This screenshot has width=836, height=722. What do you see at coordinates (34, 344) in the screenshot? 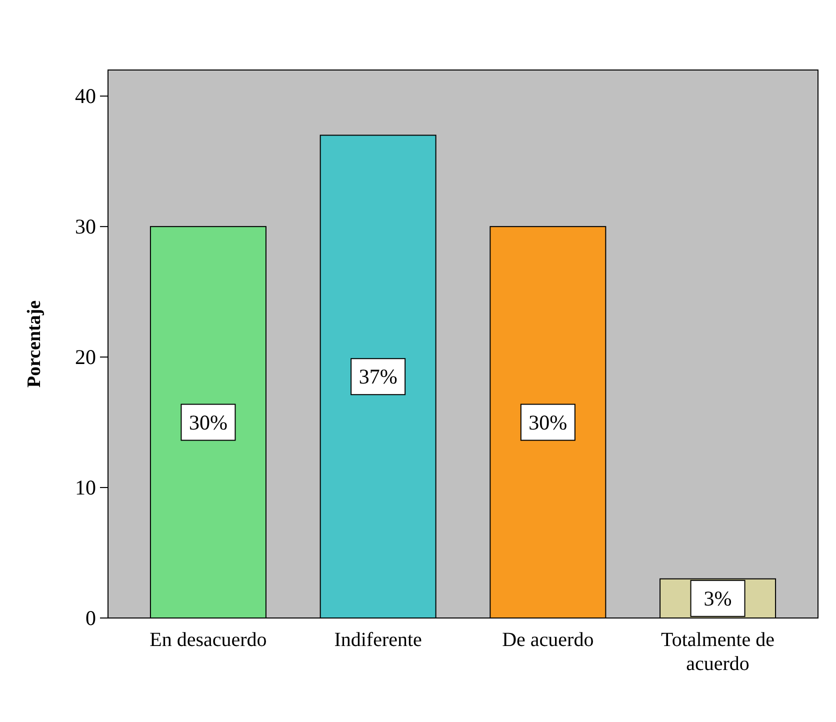
I see `y-axis-title: Porcentaje` at bounding box center [34, 344].